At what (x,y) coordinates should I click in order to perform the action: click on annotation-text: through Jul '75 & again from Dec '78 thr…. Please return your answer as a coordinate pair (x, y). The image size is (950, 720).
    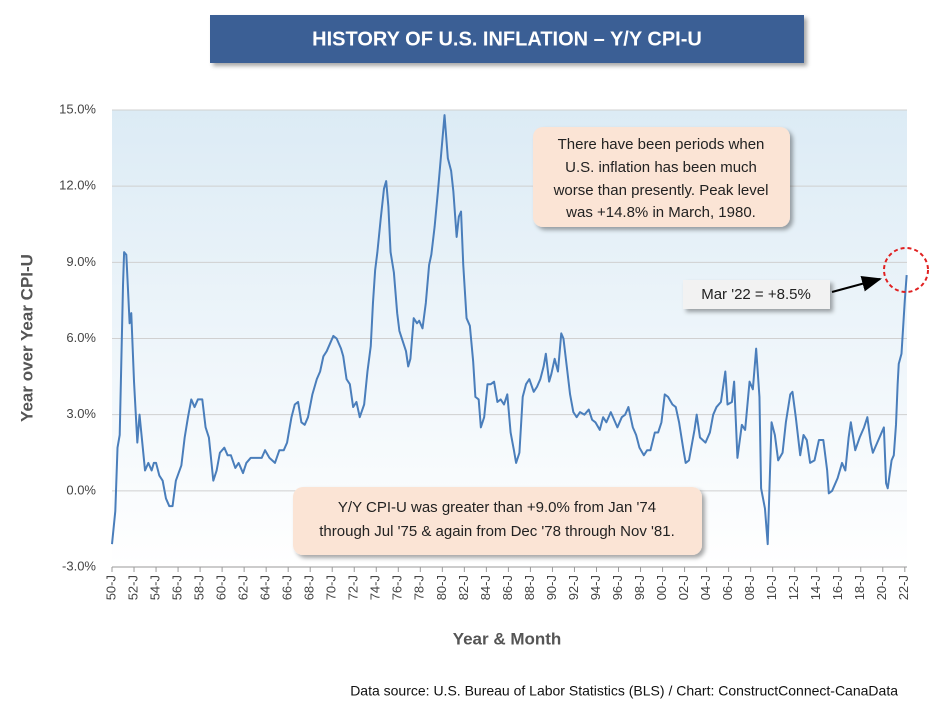
    Looking at the image, I should click on (496, 531).